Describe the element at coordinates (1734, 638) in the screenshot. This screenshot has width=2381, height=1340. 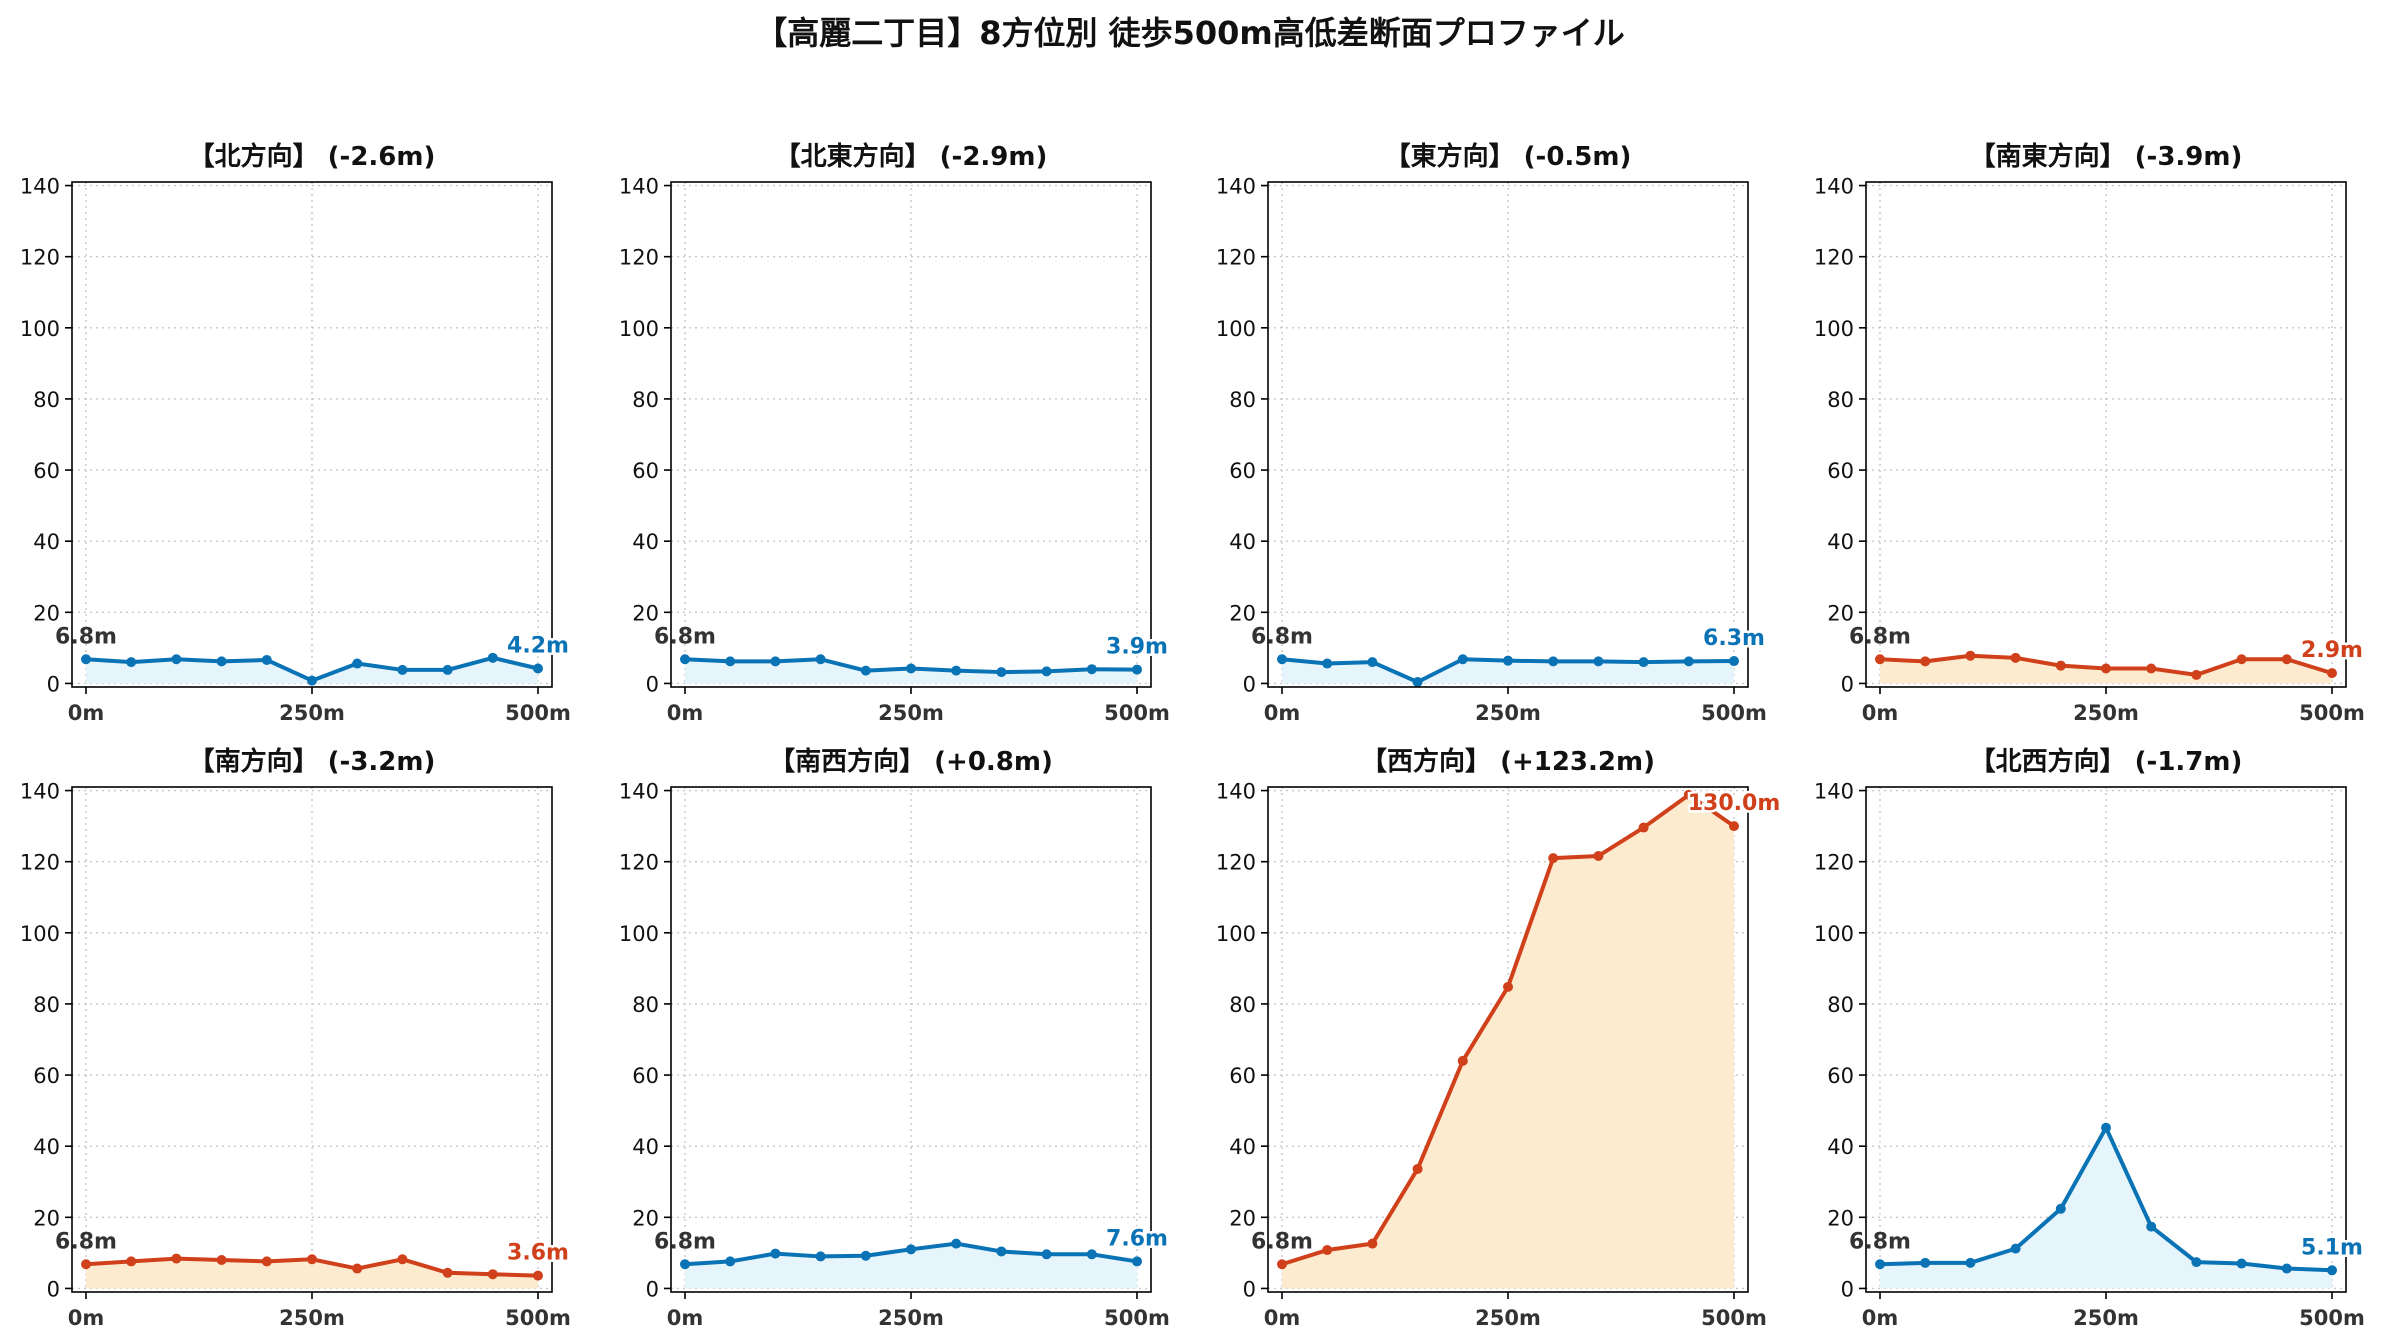
I see `end-elevation-label: 6.3m` at that location.